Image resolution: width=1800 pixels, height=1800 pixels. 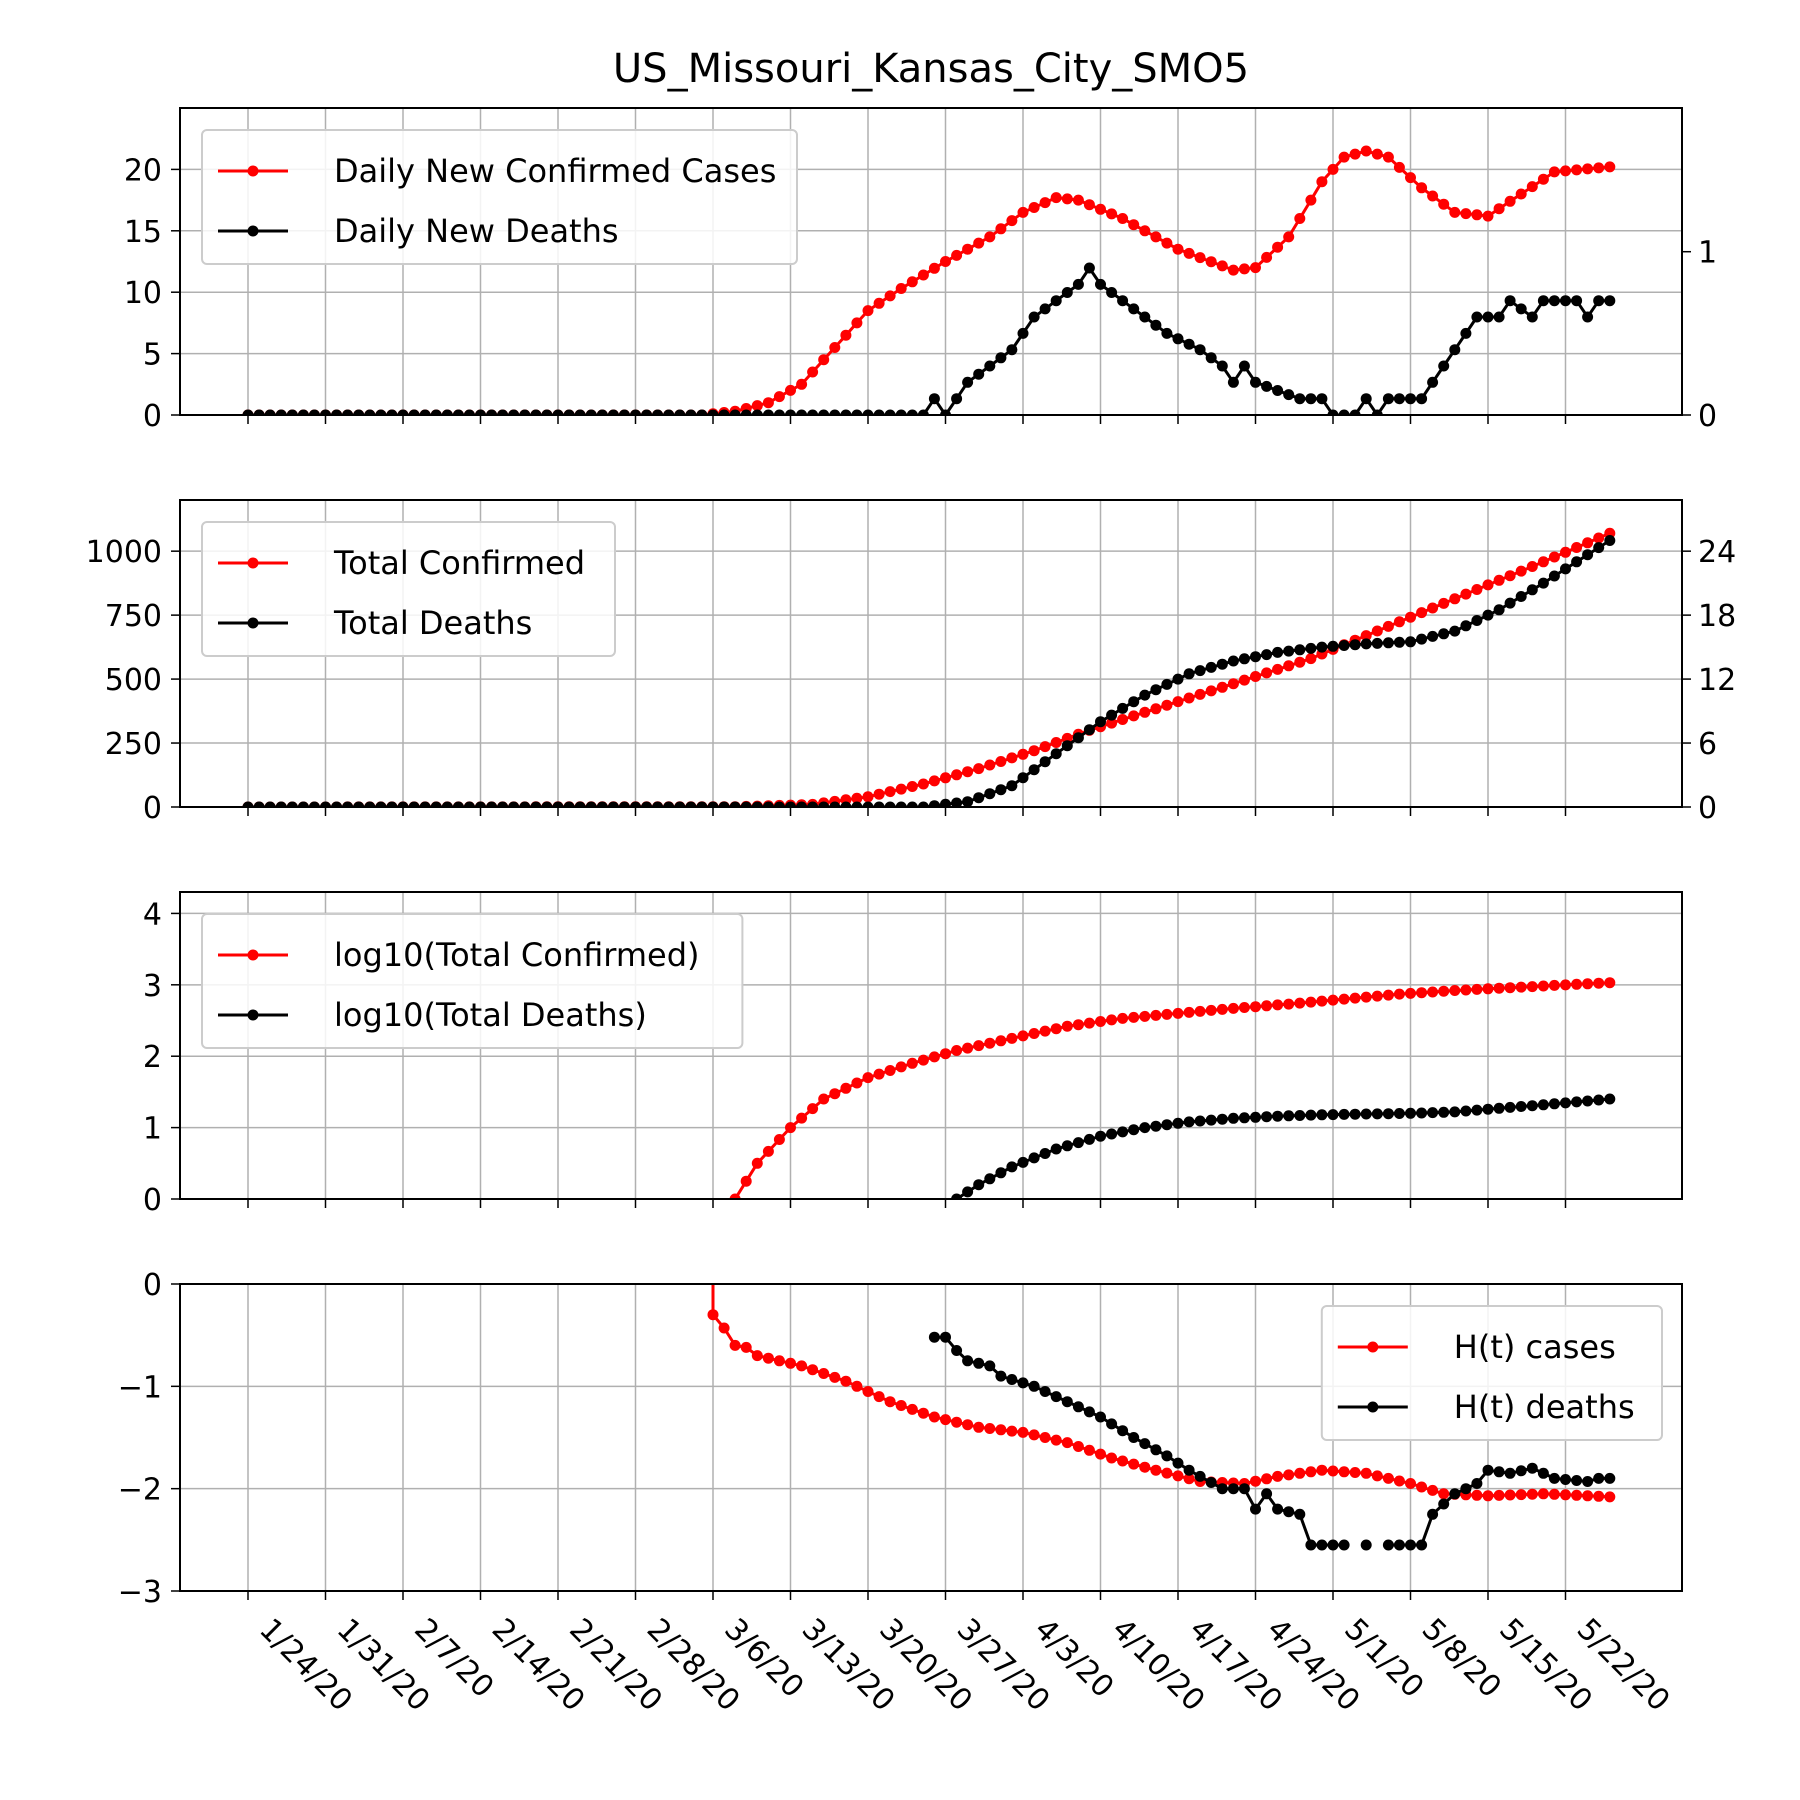 I want to click on y-tick-label: 20, so click(x=143, y=170).